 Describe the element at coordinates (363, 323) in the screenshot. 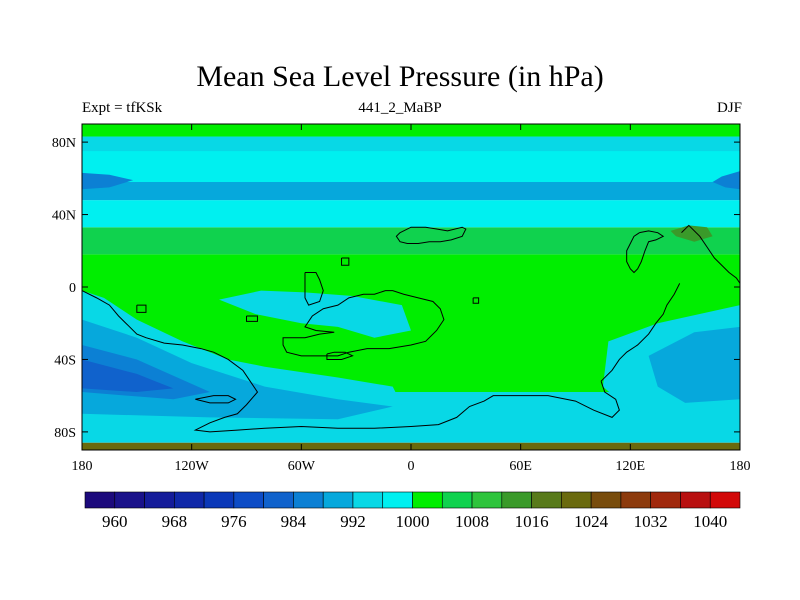

I see `coastline-africa` at that location.